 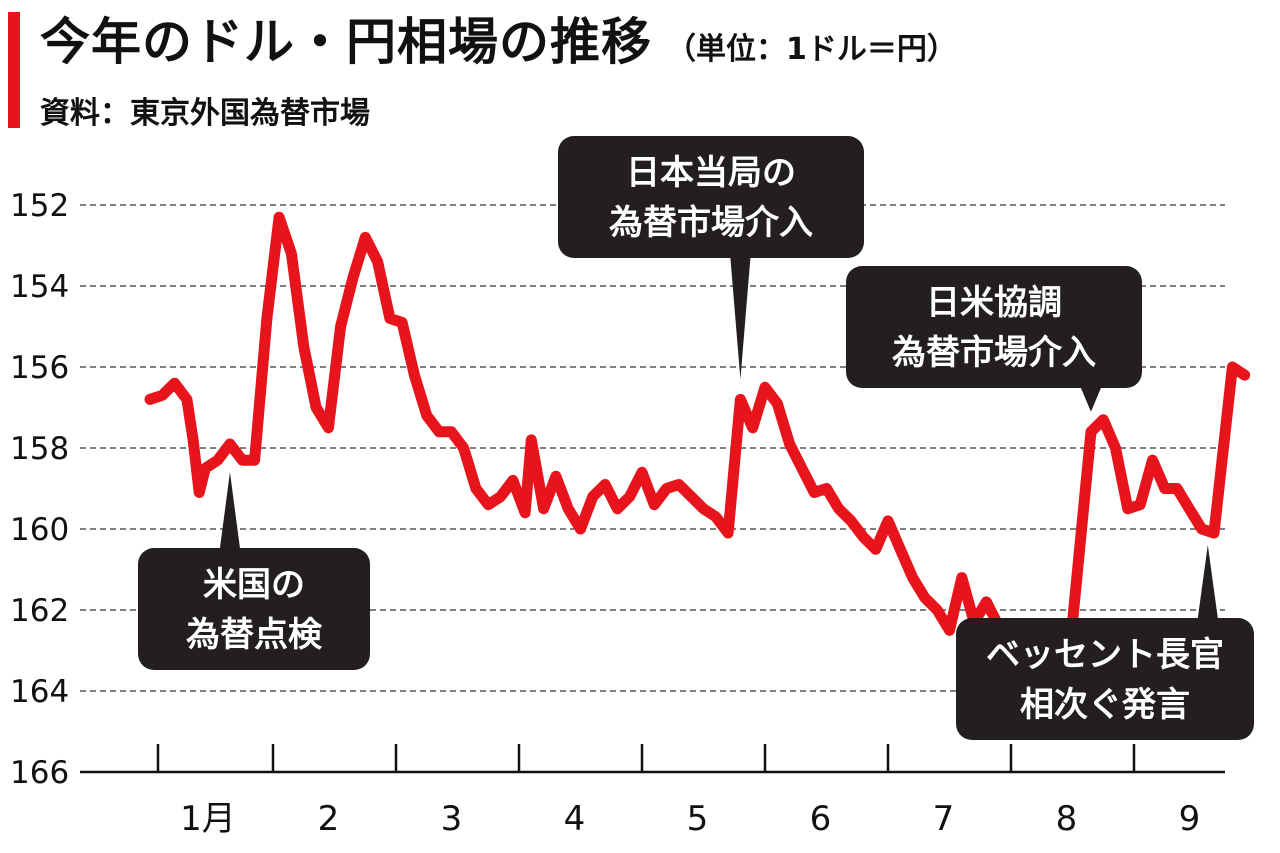 I want to click on y-tick-label: 166, so click(x=39, y=773).